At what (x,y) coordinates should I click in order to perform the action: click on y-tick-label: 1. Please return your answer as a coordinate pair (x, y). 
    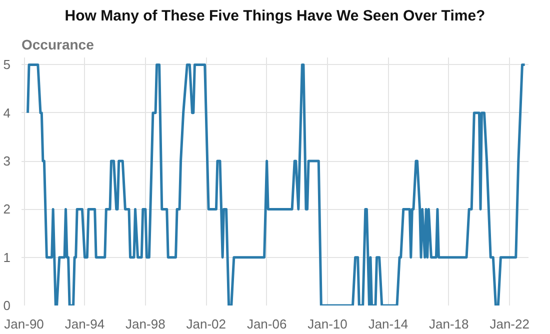
    Looking at the image, I should click on (7, 257).